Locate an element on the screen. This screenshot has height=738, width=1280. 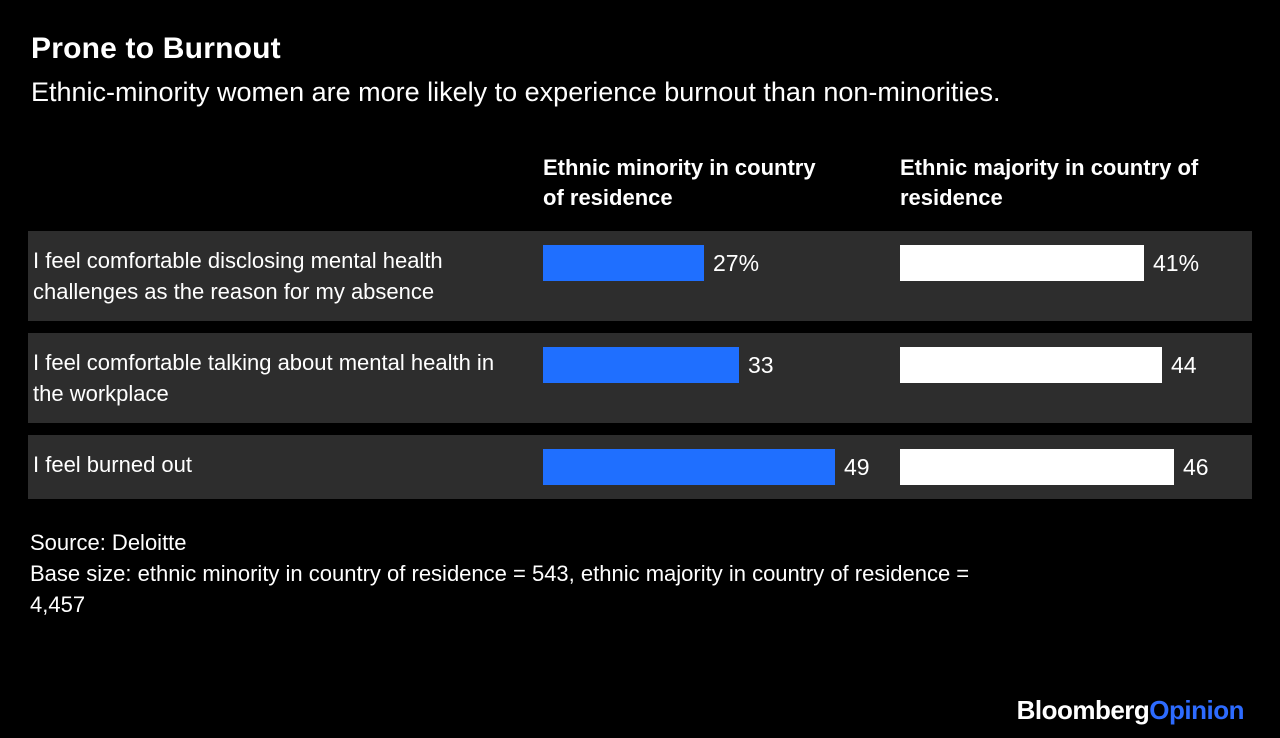
bar-cell-majority: 46 is located at coordinates (1076, 467).